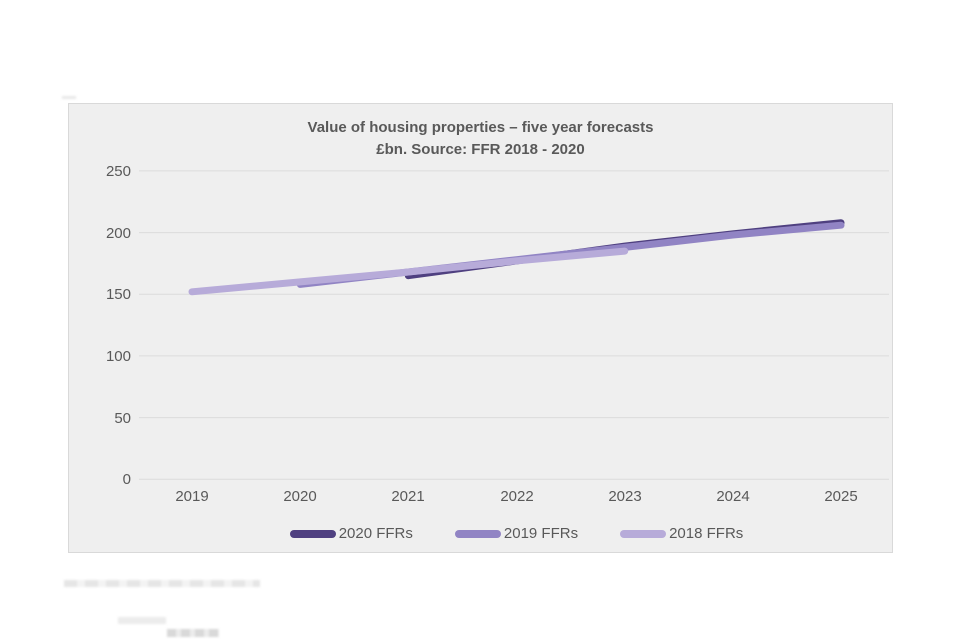 The image size is (960, 640). What do you see at coordinates (118, 233) in the screenshot?
I see `y-axis-tick-200: 200` at bounding box center [118, 233].